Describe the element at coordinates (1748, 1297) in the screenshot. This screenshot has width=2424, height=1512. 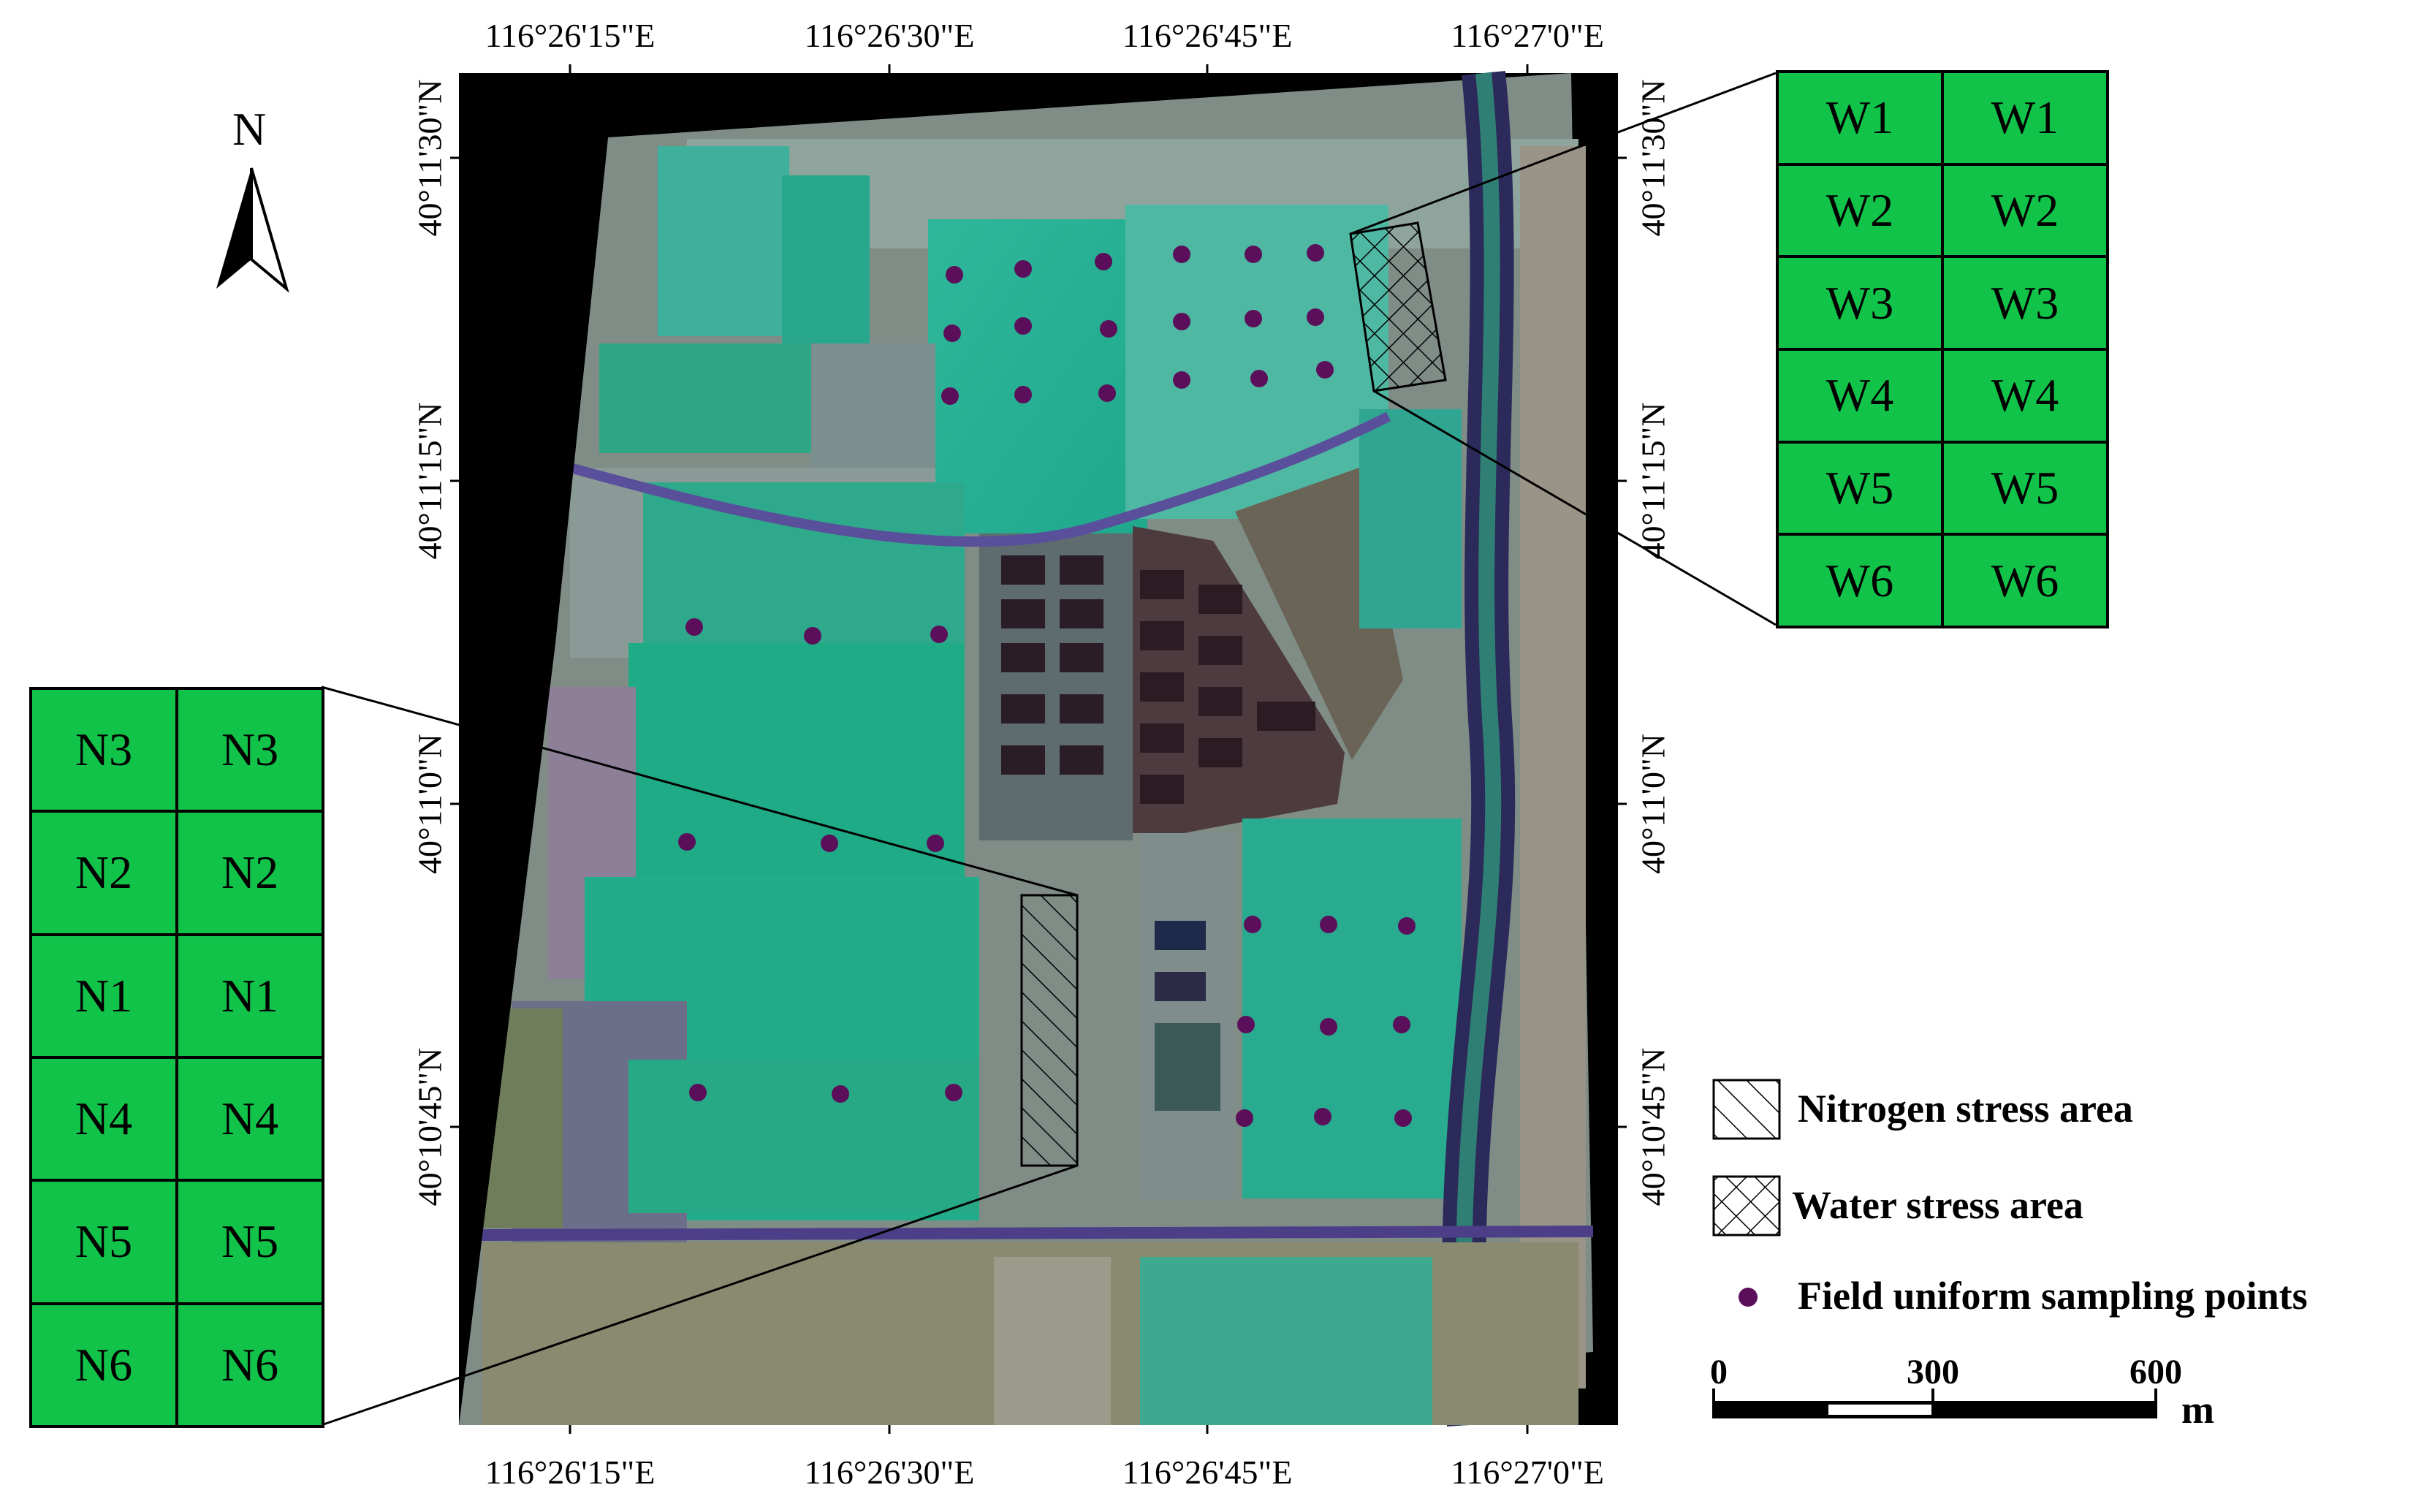
I see `legend-point-swatch` at that location.